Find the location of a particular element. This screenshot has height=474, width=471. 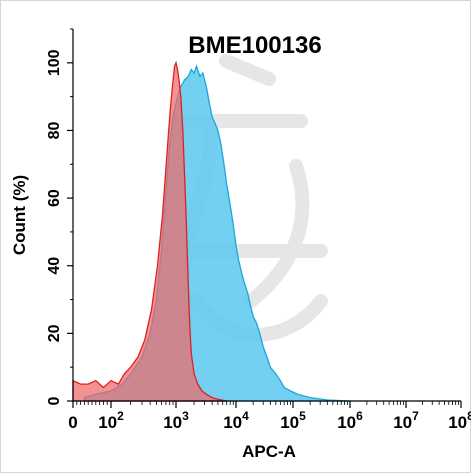

y-axis-label: Count (%) is located at coordinates (19, 215).